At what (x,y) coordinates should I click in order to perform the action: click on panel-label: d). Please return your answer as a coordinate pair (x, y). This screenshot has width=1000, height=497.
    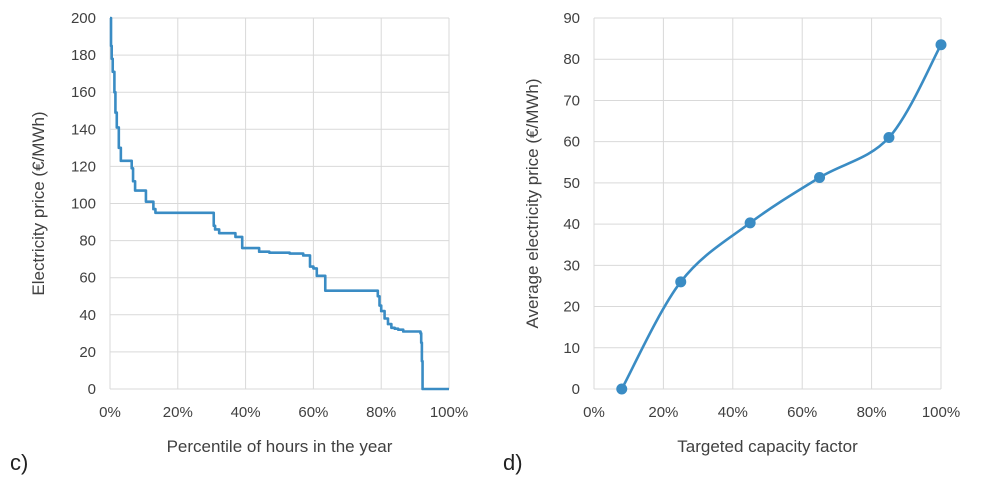
    Looking at the image, I should click on (513, 462).